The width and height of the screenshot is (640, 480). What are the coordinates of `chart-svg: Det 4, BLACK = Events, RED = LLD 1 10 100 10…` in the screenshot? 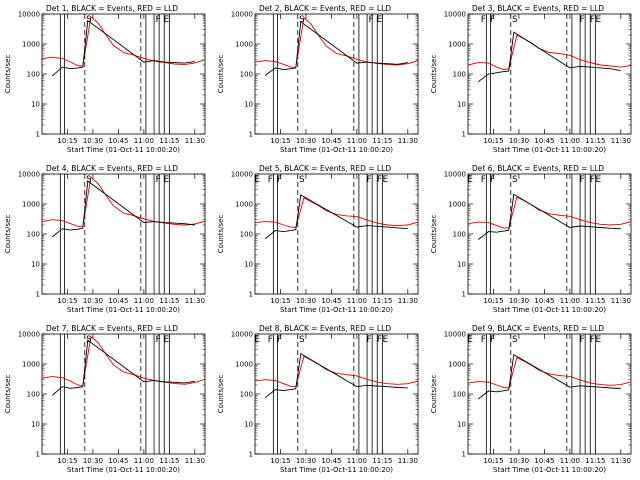 It's located at (105, 239).